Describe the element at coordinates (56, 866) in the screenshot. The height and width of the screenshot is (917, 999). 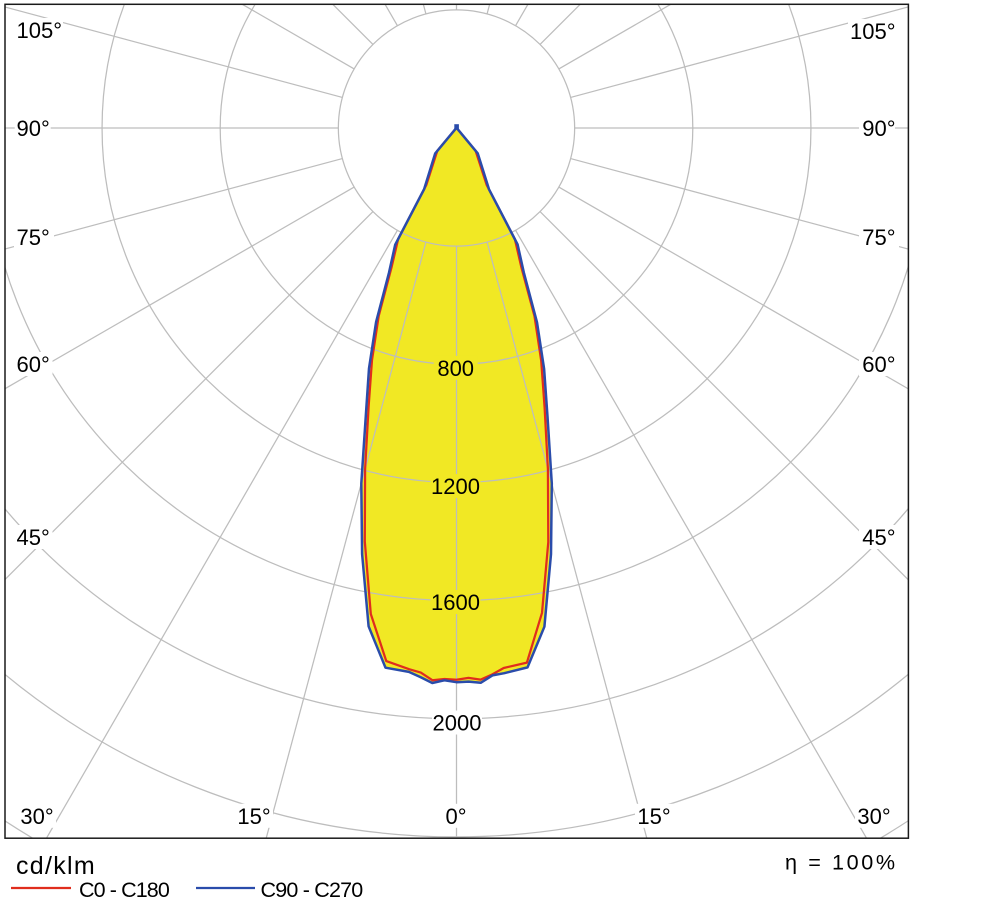
I see `svg-text: cd/klm` at that location.